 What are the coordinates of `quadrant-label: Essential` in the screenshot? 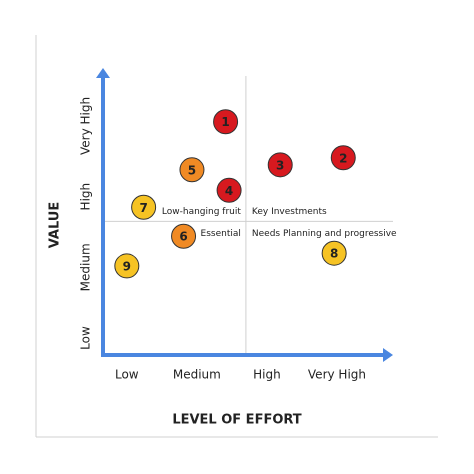 It's located at (221, 234).